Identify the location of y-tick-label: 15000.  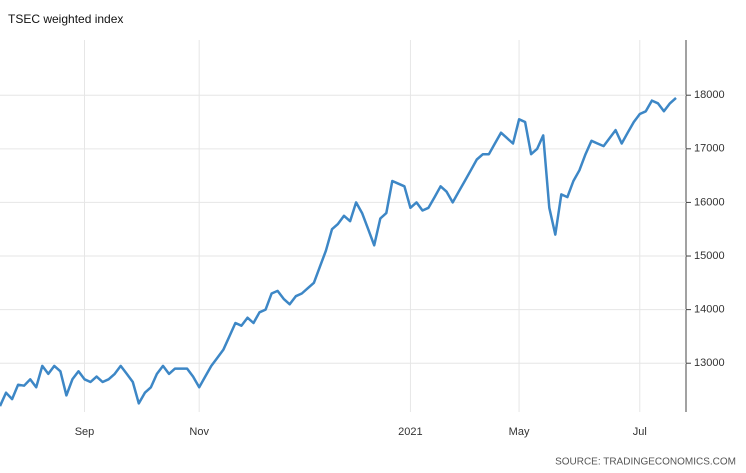
(709, 256).